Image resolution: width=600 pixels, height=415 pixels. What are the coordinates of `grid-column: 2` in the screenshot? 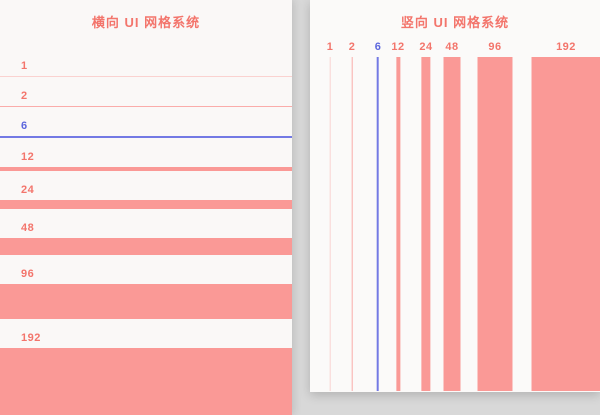 It's located at (352, 216).